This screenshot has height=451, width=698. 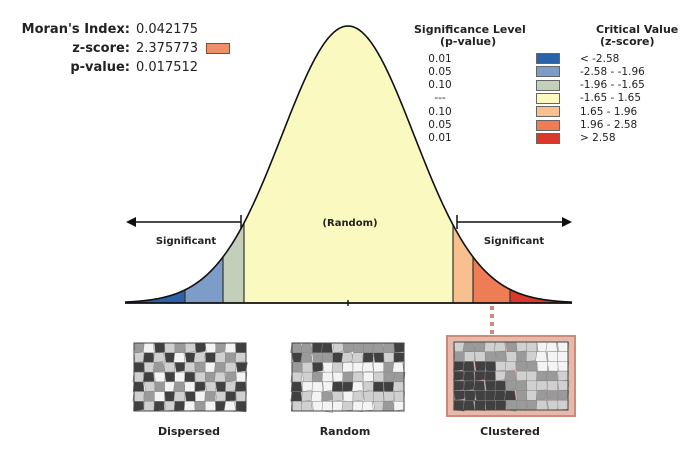 What do you see at coordinates (167, 29) in the screenshot?
I see `morans-index-value: 0.042175` at bounding box center [167, 29].